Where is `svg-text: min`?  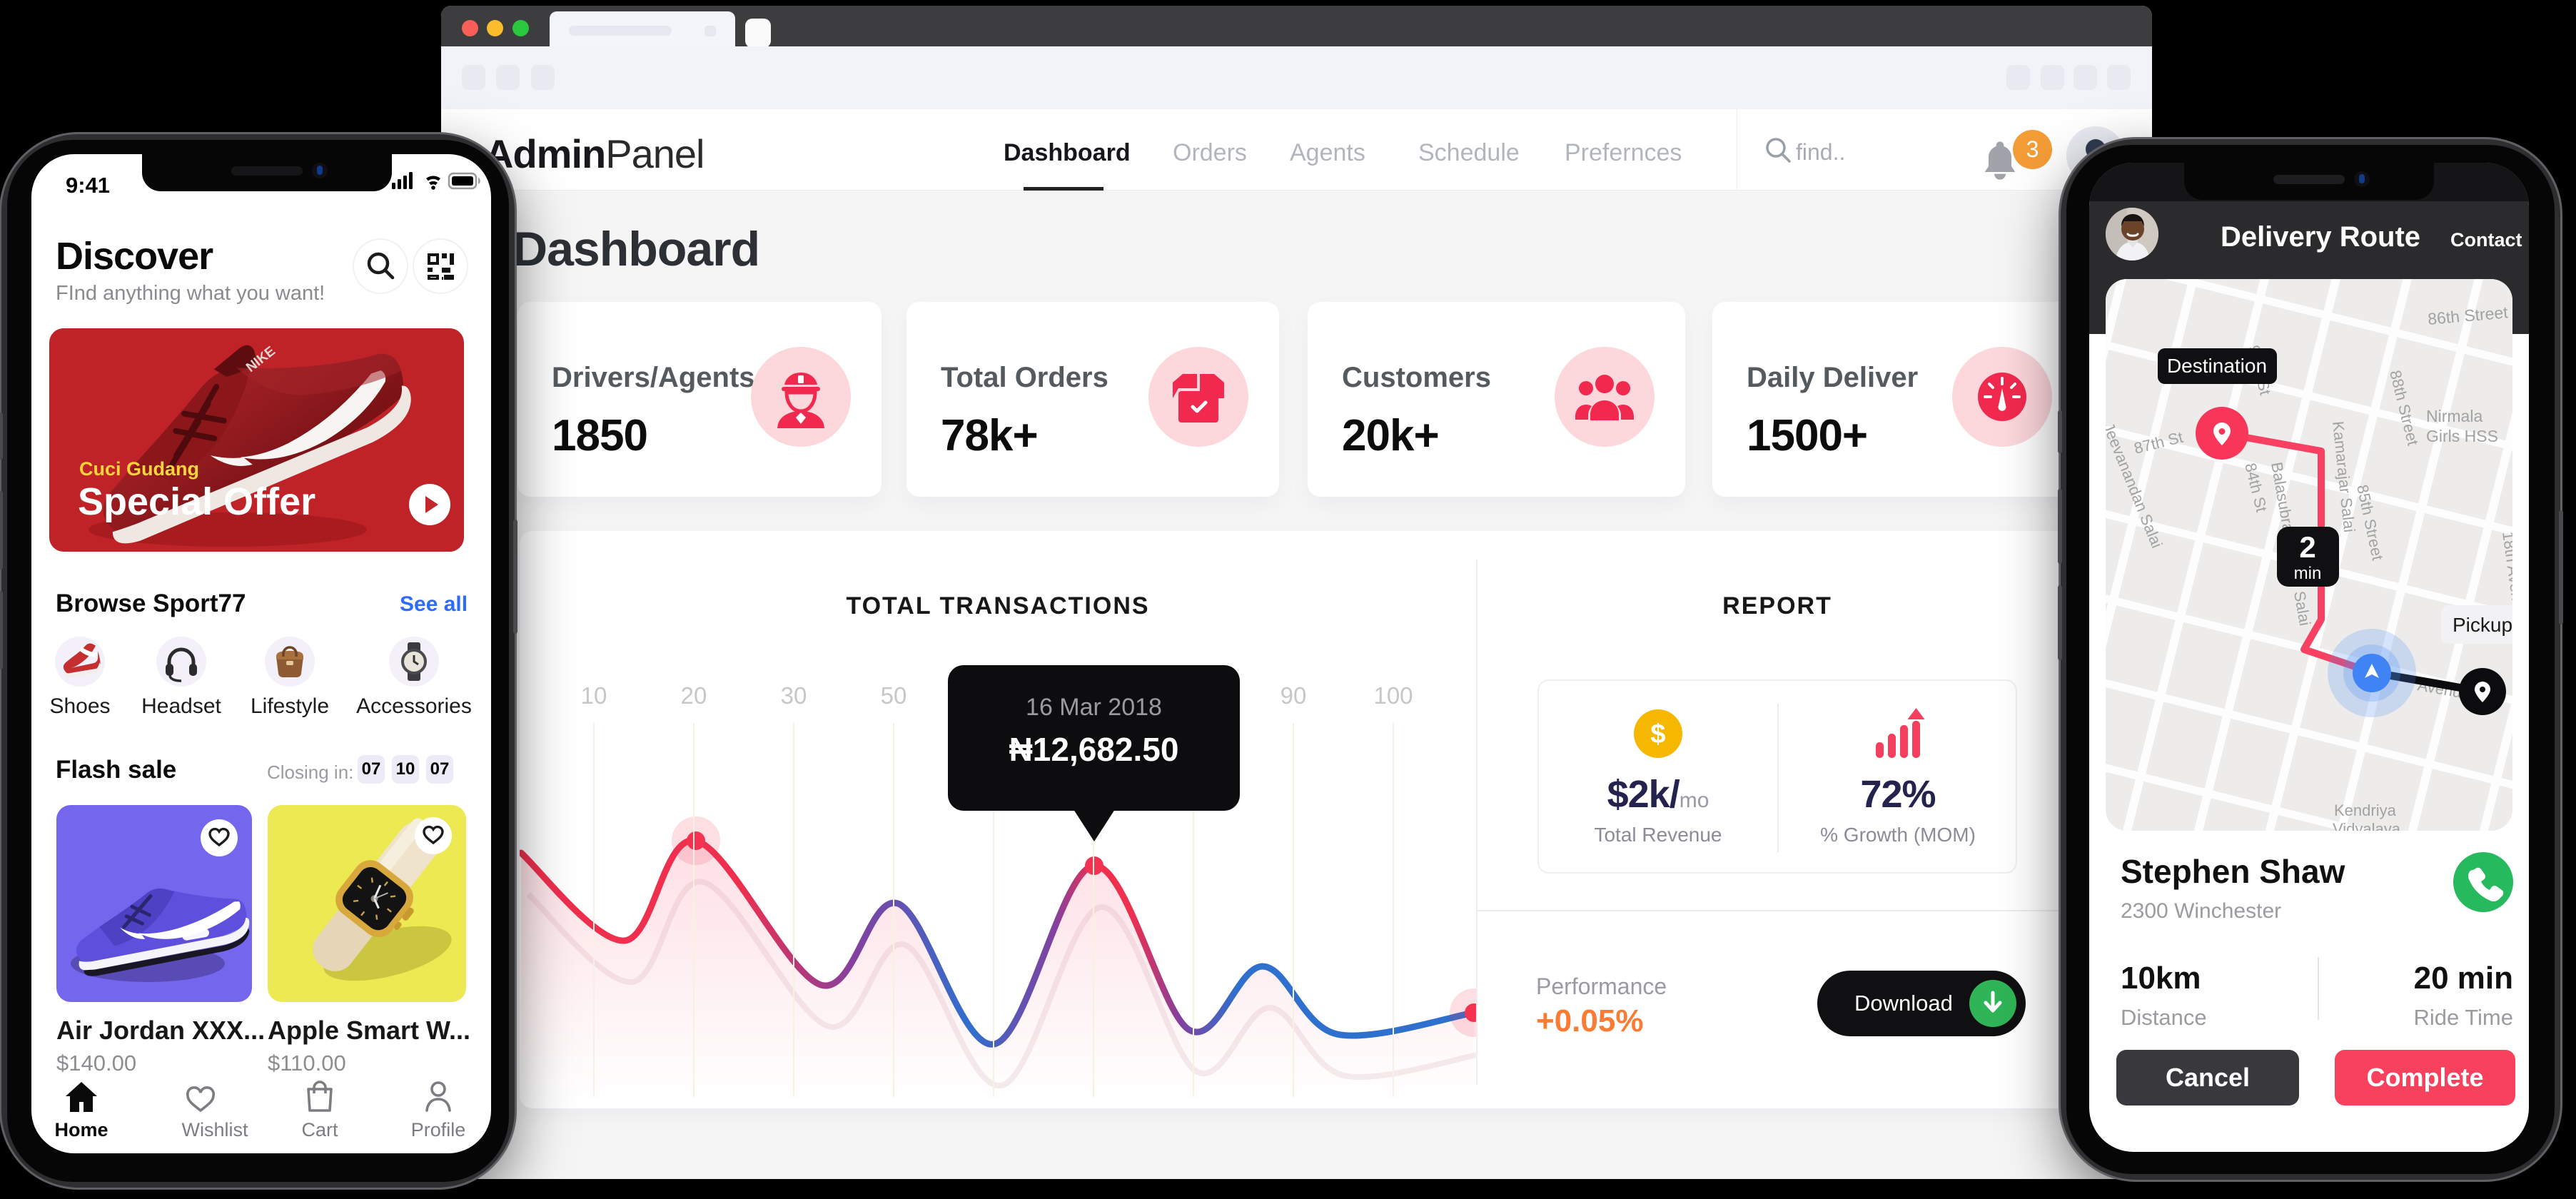
svg-text: min is located at coordinates (2308, 573).